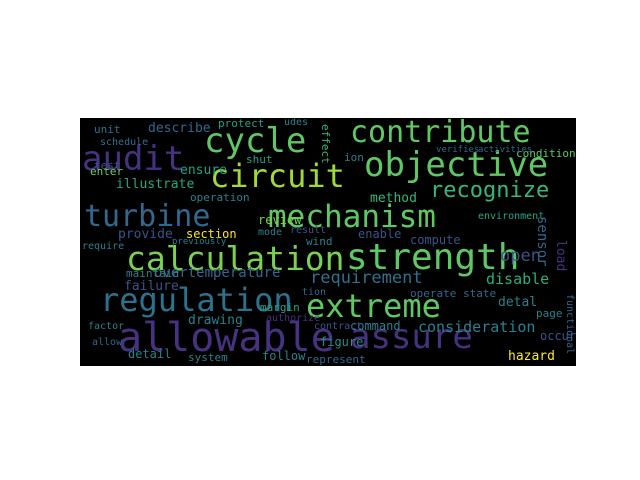 Image resolution: width=640 pixels, height=480 pixels. Describe the element at coordinates (259, 159) in the screenshot. I see `word-shut: shut` at that location.